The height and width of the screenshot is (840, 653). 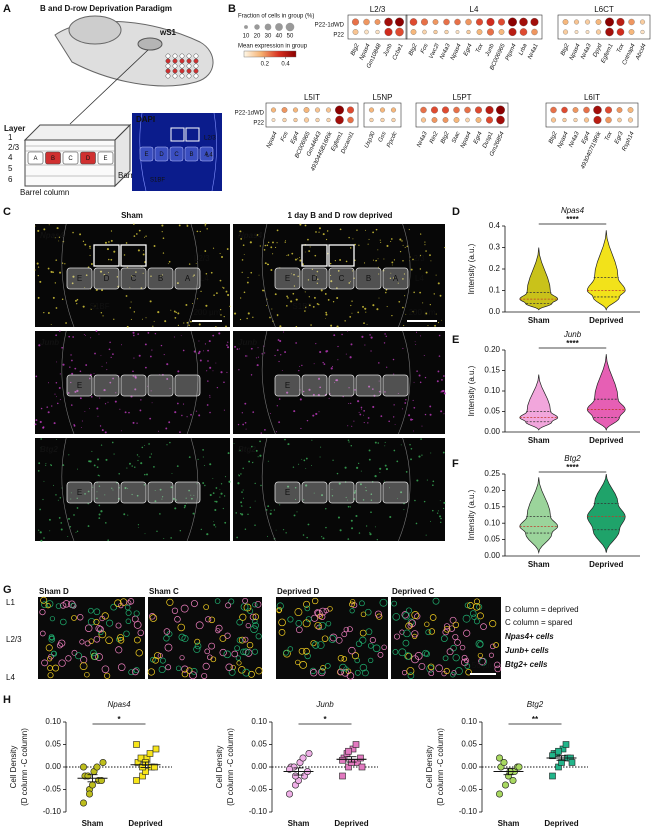 I want to click on group-frame, so click(x=312, y=115).